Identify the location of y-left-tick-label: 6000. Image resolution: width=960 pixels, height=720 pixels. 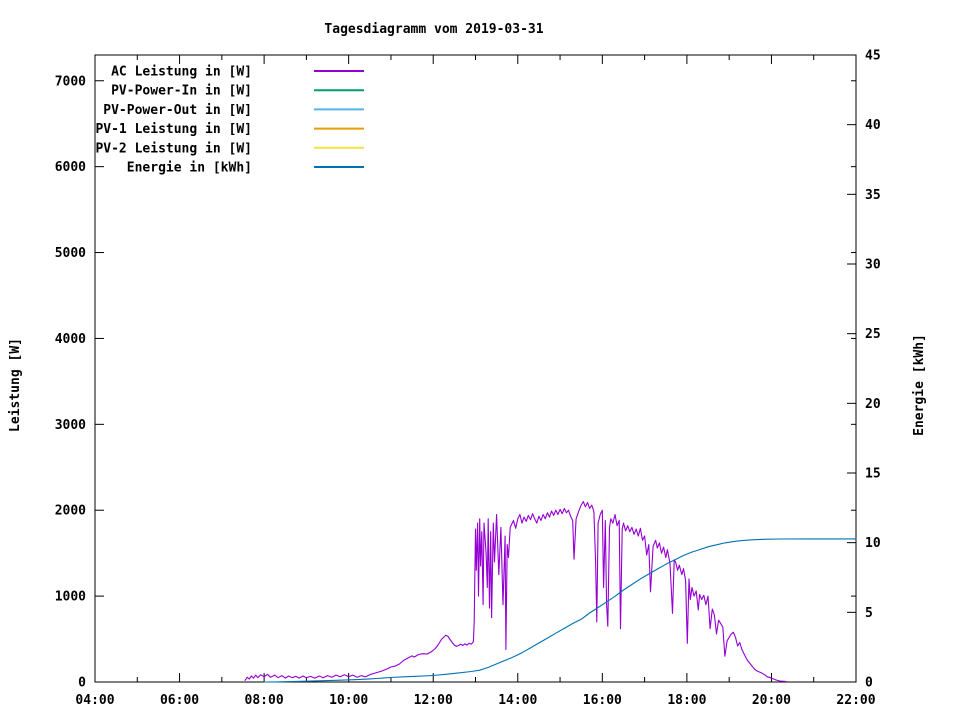
(70, 167).